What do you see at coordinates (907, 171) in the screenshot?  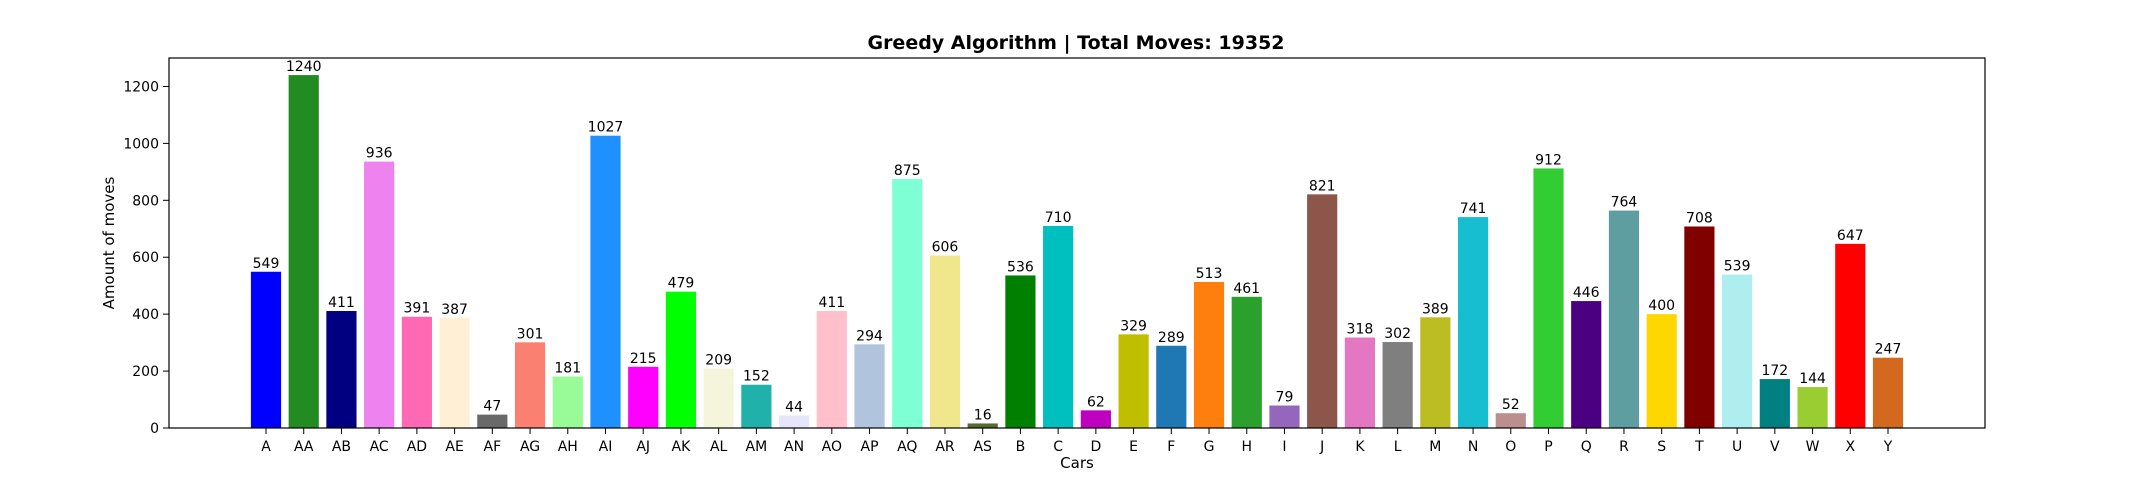 I see `bar-value-label: 875` at bounding box center [907, 171].